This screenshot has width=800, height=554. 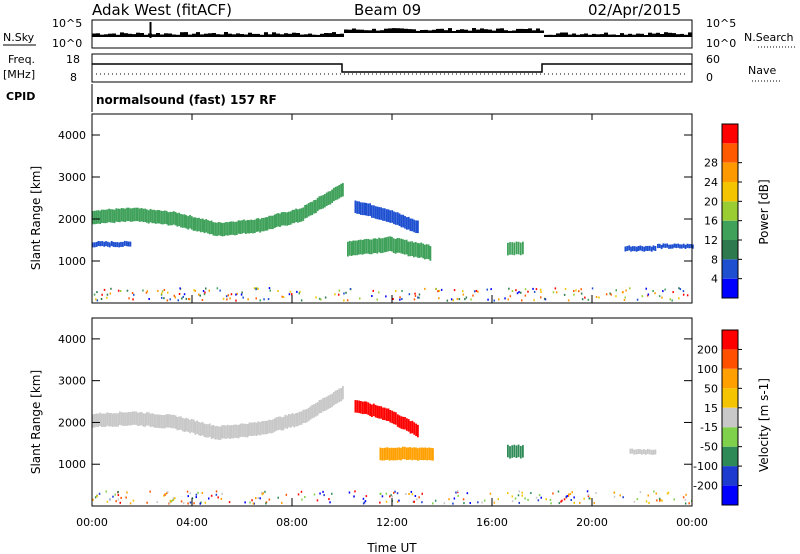 I want to click on velocity-ytick-label: 1000, so click(x=72, y=464).